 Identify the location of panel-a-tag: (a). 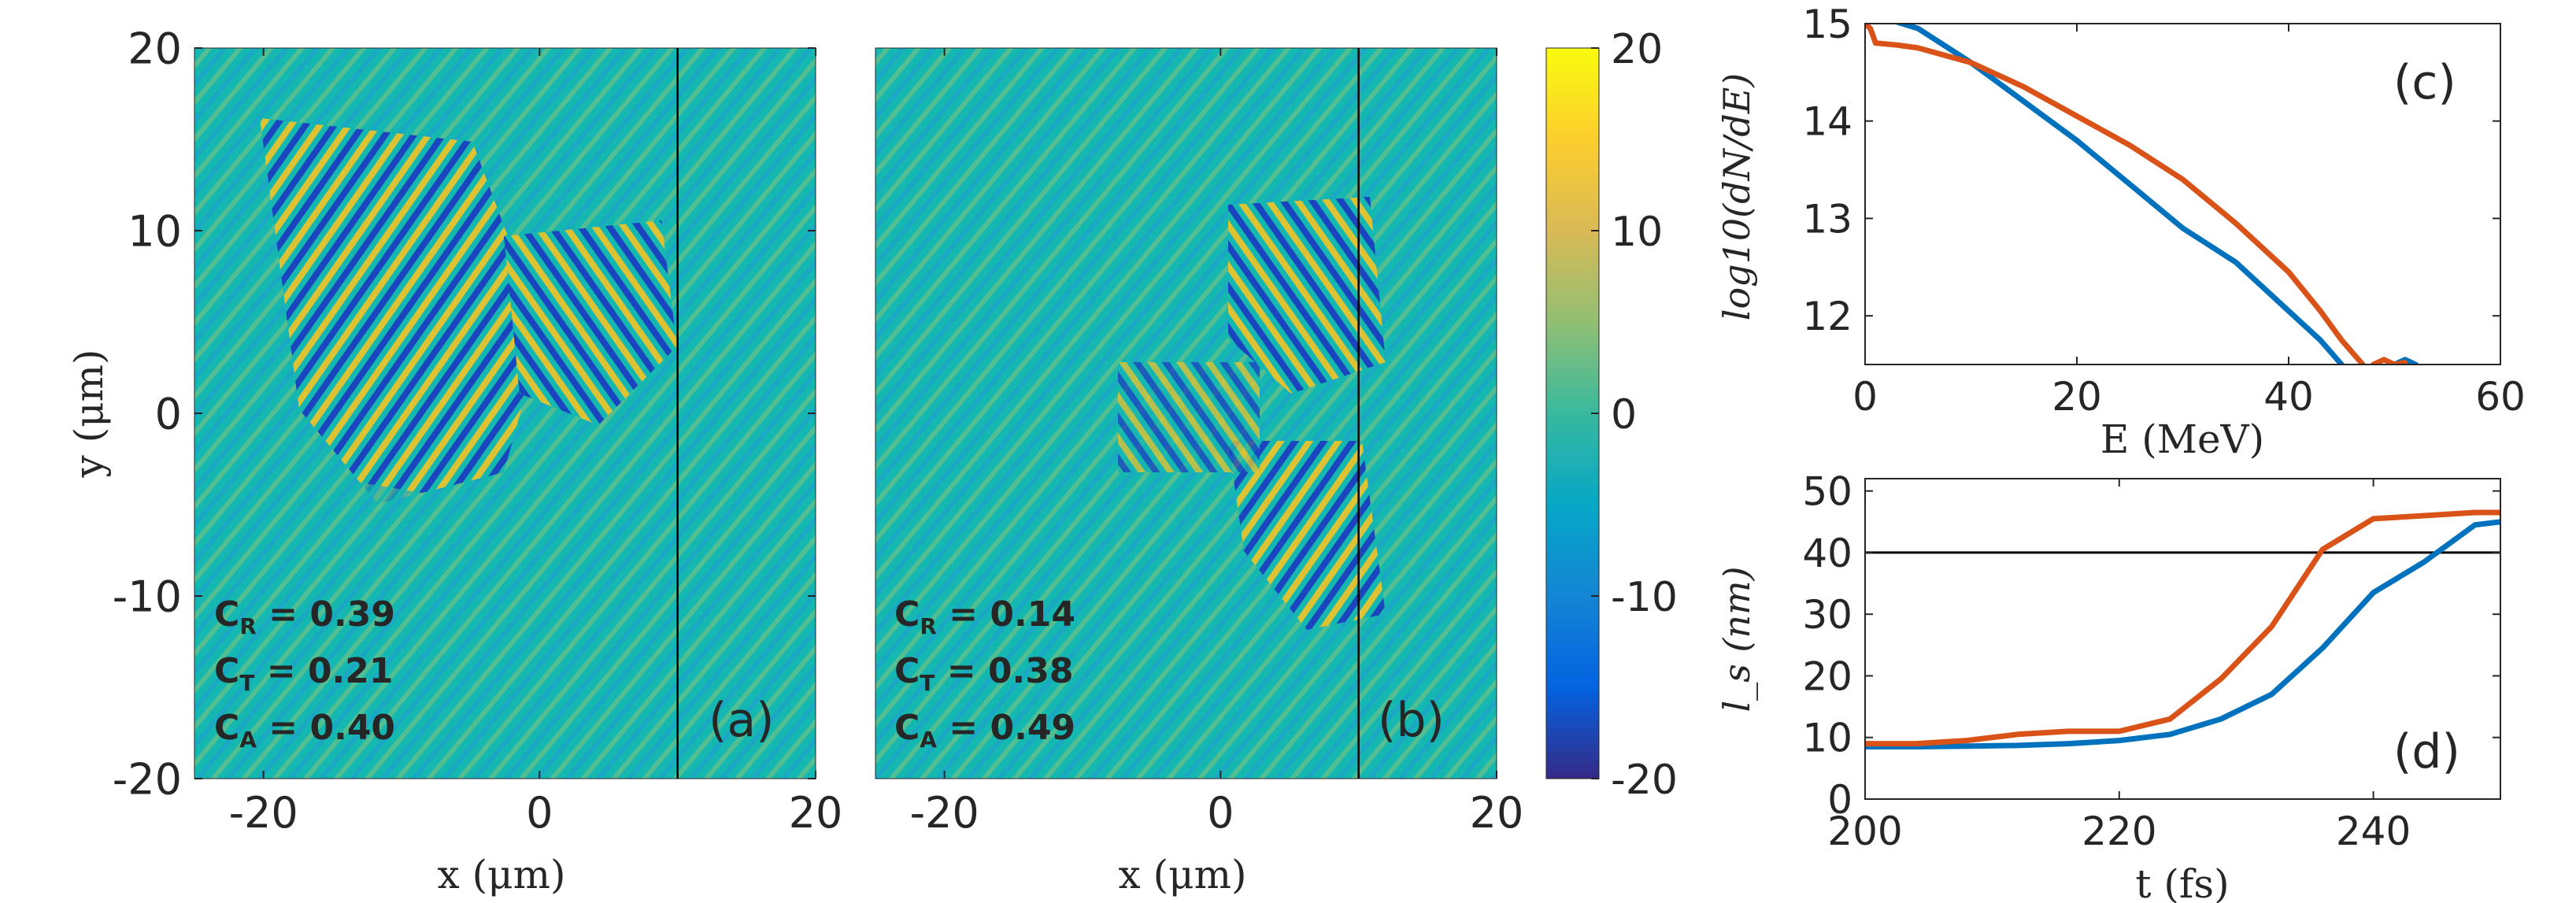
(742, 721).